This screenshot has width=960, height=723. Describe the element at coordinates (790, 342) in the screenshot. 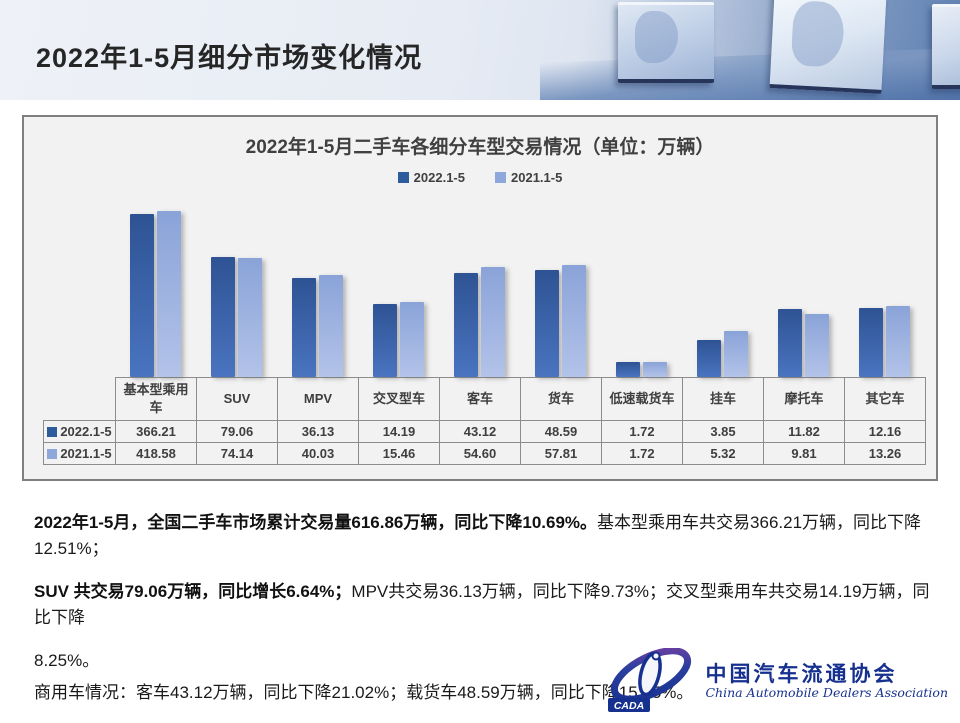

I see `bar-2022.1-5-摩托车` at that location.